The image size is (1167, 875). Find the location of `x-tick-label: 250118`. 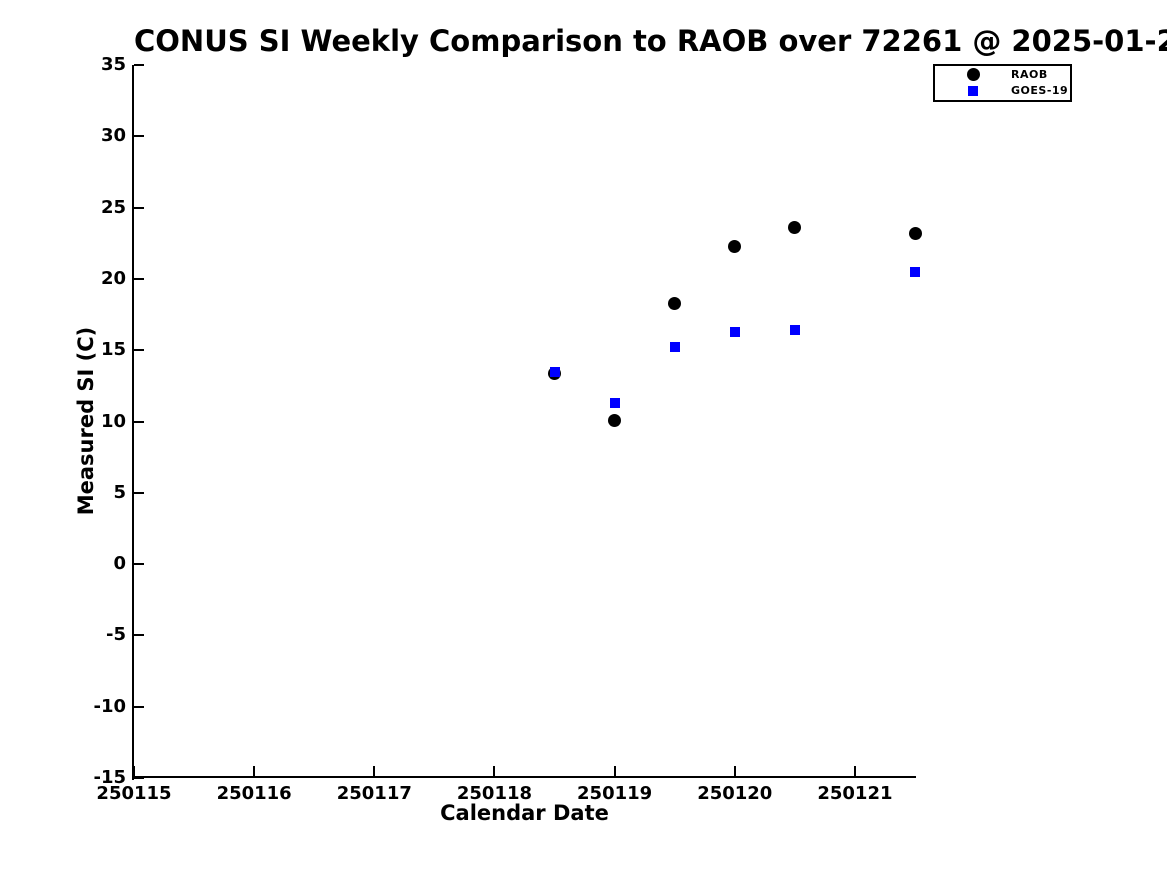

x-tick-label: 250118 is located at coordinates (494, 793).